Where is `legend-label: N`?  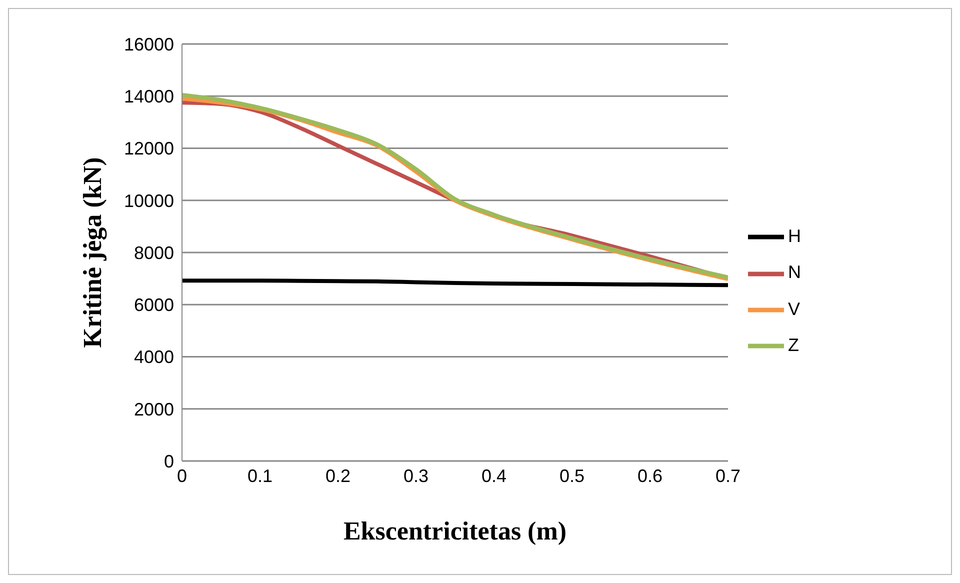 legend-label: N is located at coordinates (794, 272).